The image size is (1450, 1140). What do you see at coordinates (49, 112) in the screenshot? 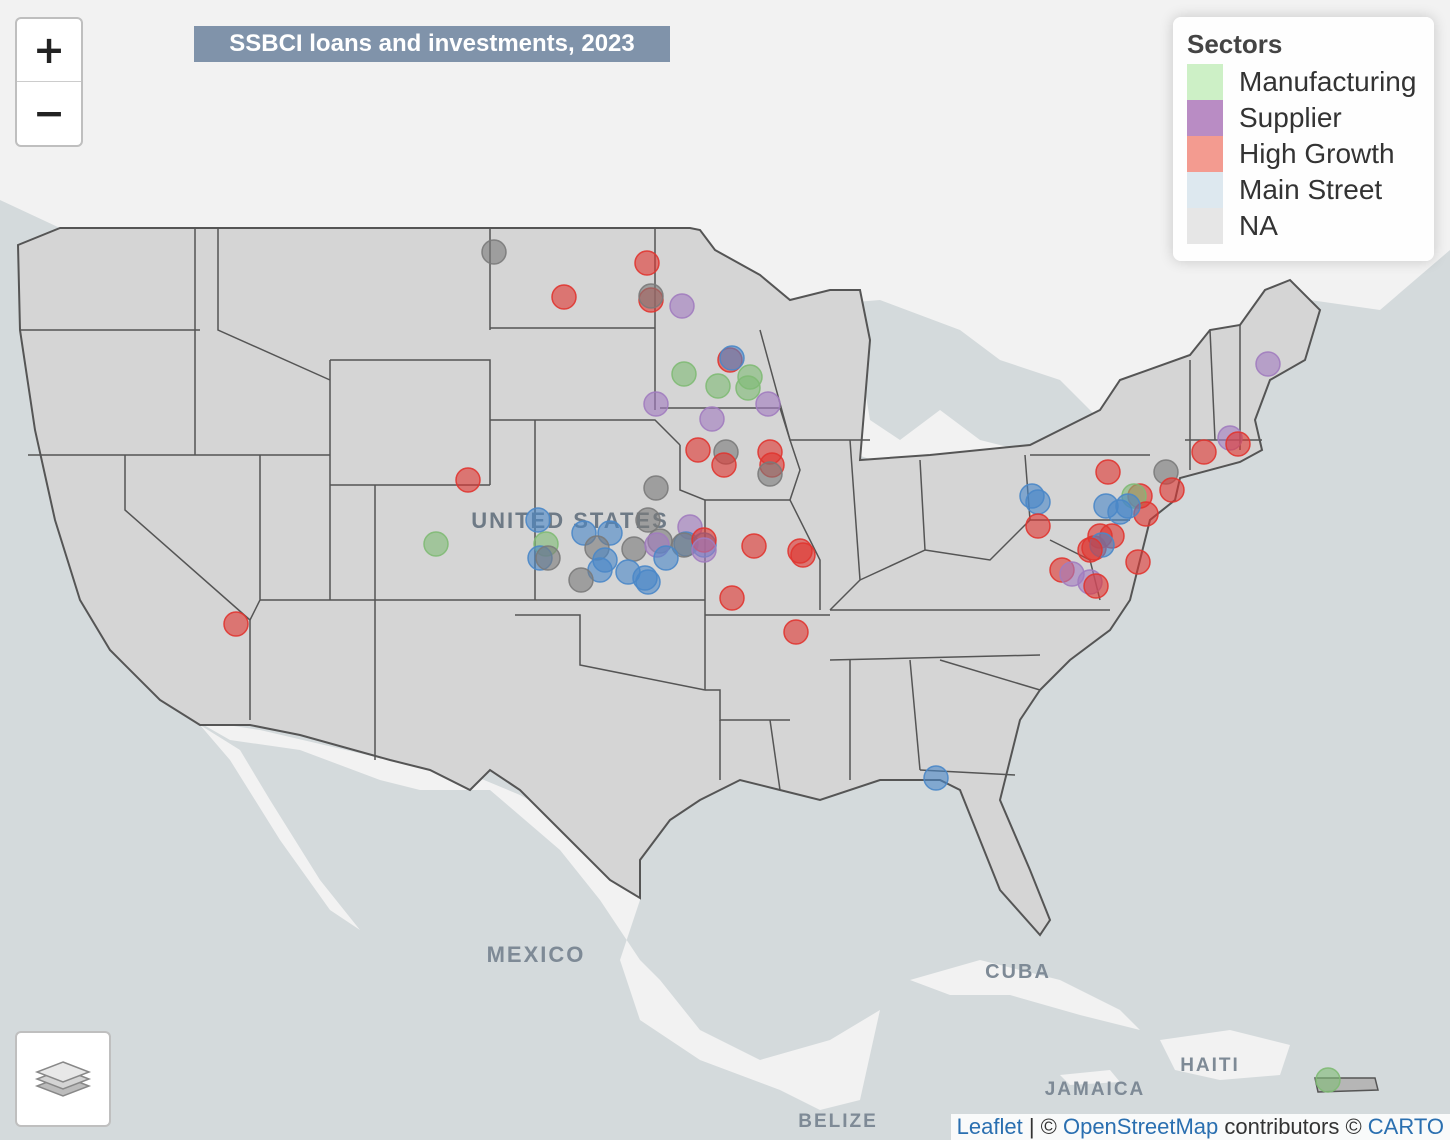
I see `zoom-out-button: −` at bounding box center [49, 112].